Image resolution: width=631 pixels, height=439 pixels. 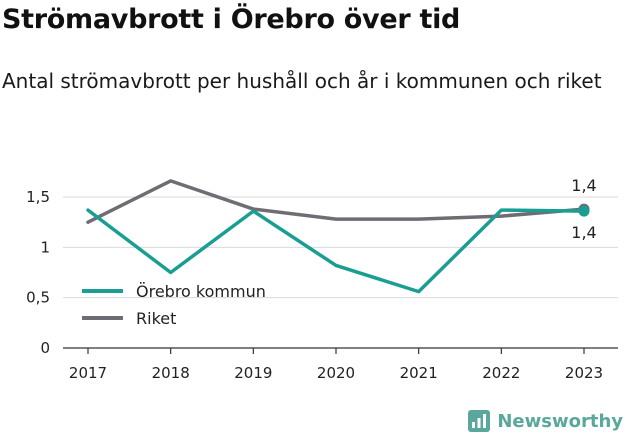 I want to click on x-tick-label: 2020, so click(x=336, y=373).